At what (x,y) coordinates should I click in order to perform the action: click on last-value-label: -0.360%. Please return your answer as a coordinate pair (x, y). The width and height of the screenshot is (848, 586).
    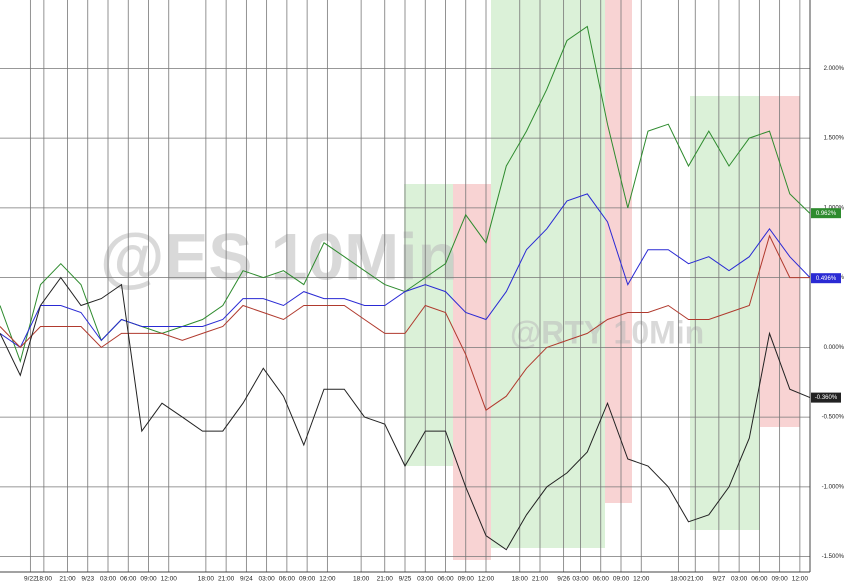
    Looking at the image, I should click on (826, 398).